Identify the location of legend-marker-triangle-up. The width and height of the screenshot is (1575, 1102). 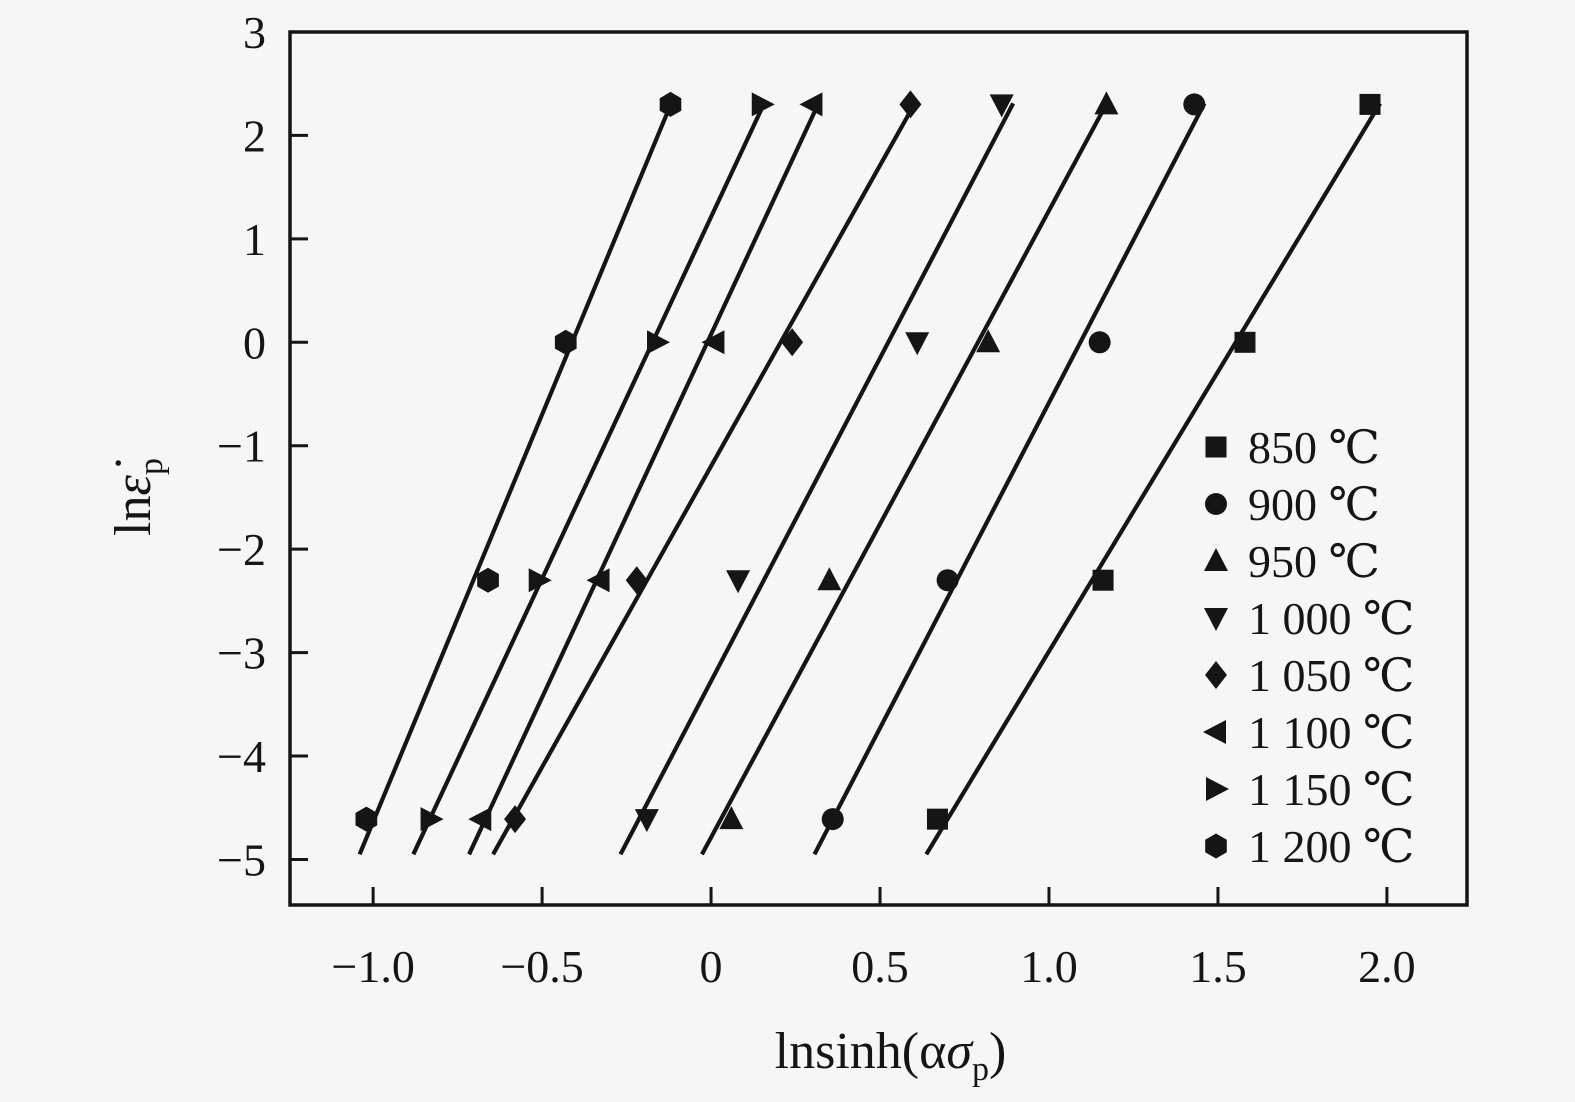
(1216, 559).